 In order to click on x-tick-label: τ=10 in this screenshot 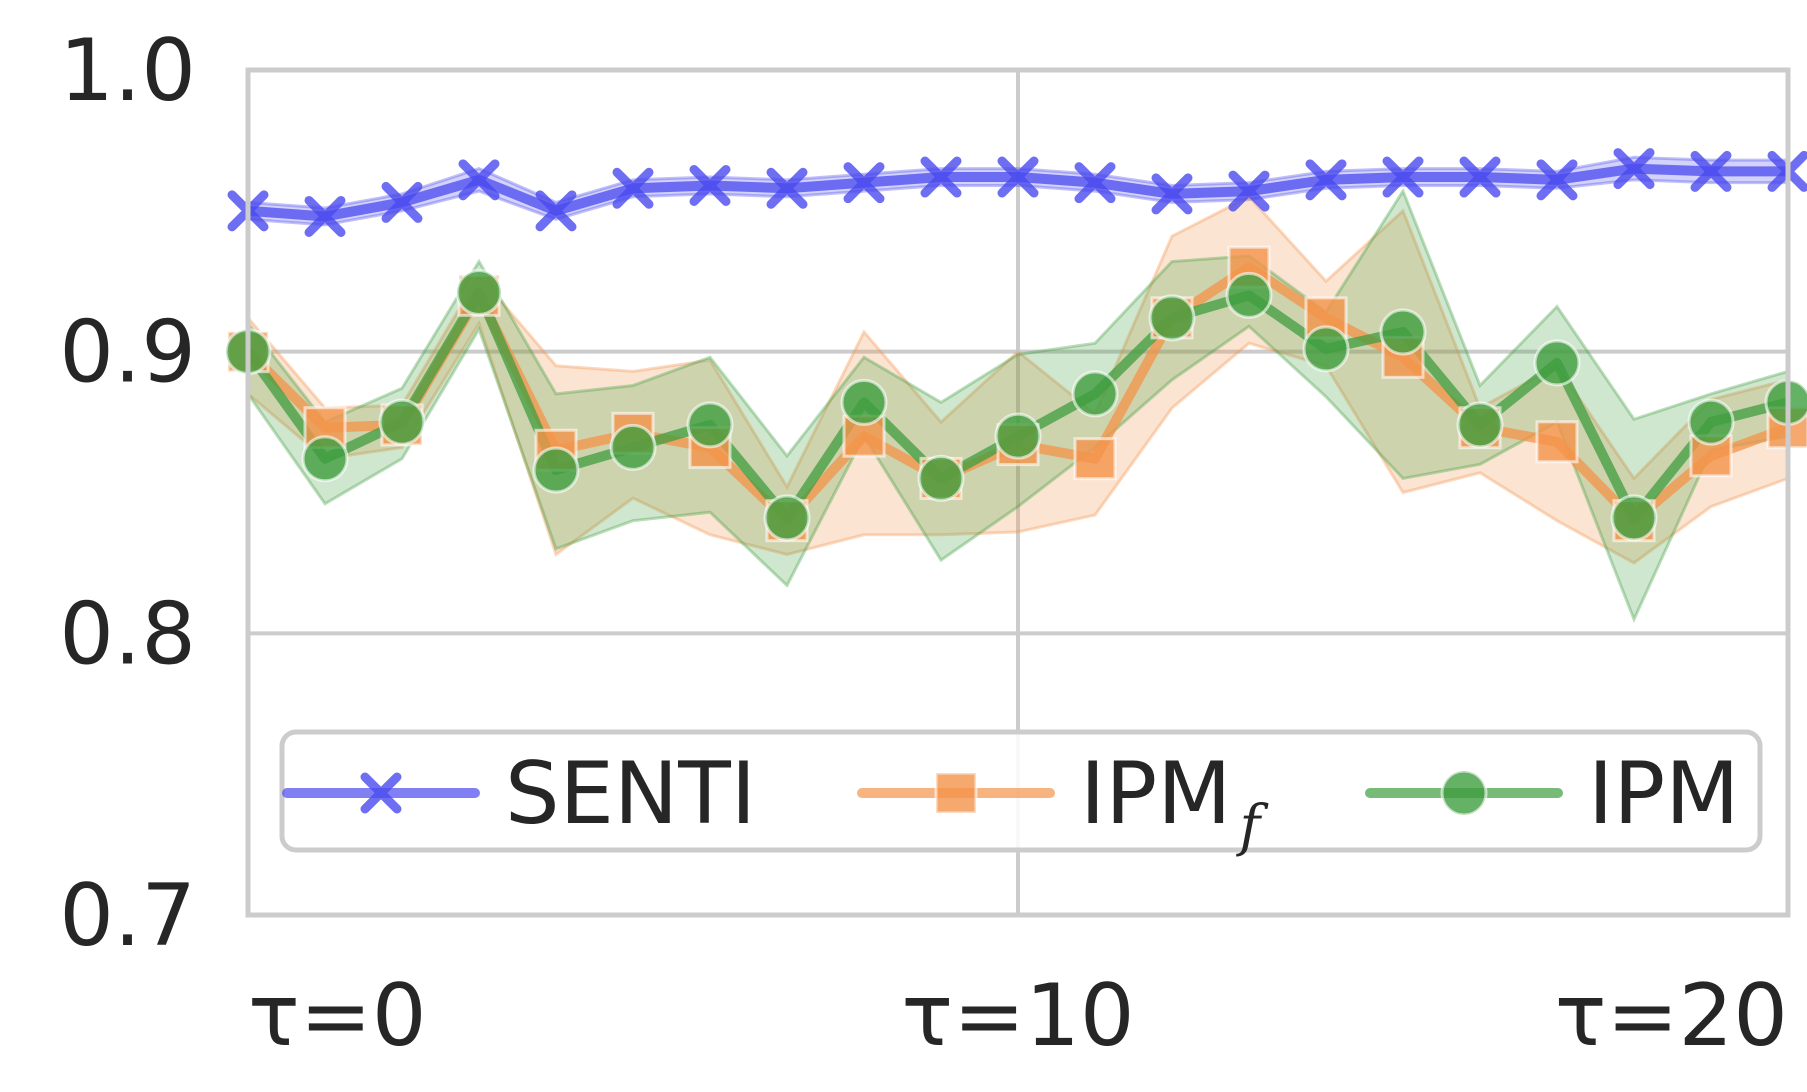, I will do `click(1017, 1016)`.